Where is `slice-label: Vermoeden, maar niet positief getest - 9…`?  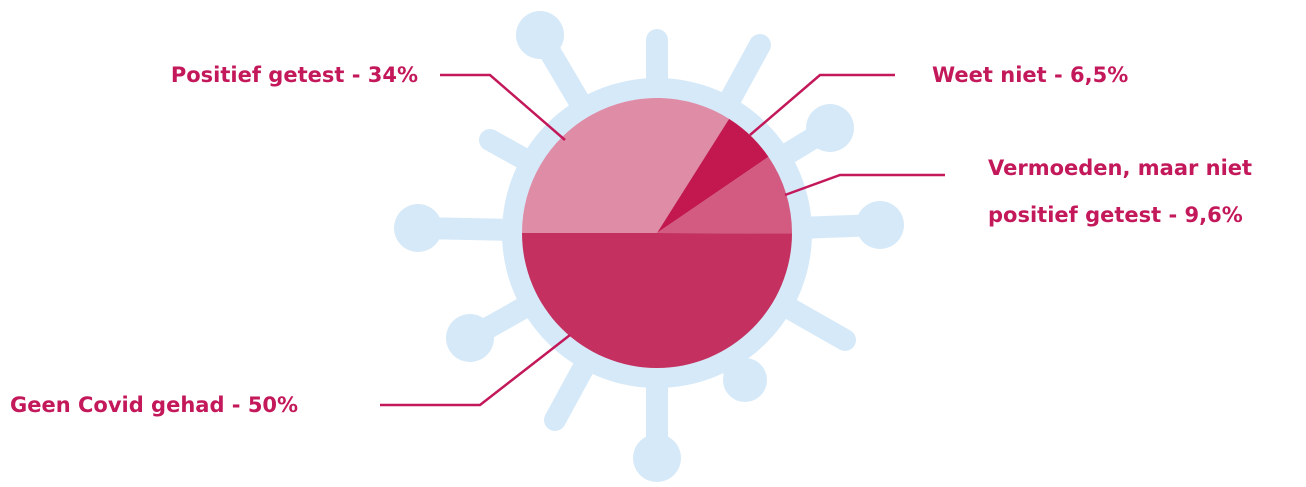
slice-label: Vermoeden, maar niet positief getest - 9… is located at coordinates (1120, 191).